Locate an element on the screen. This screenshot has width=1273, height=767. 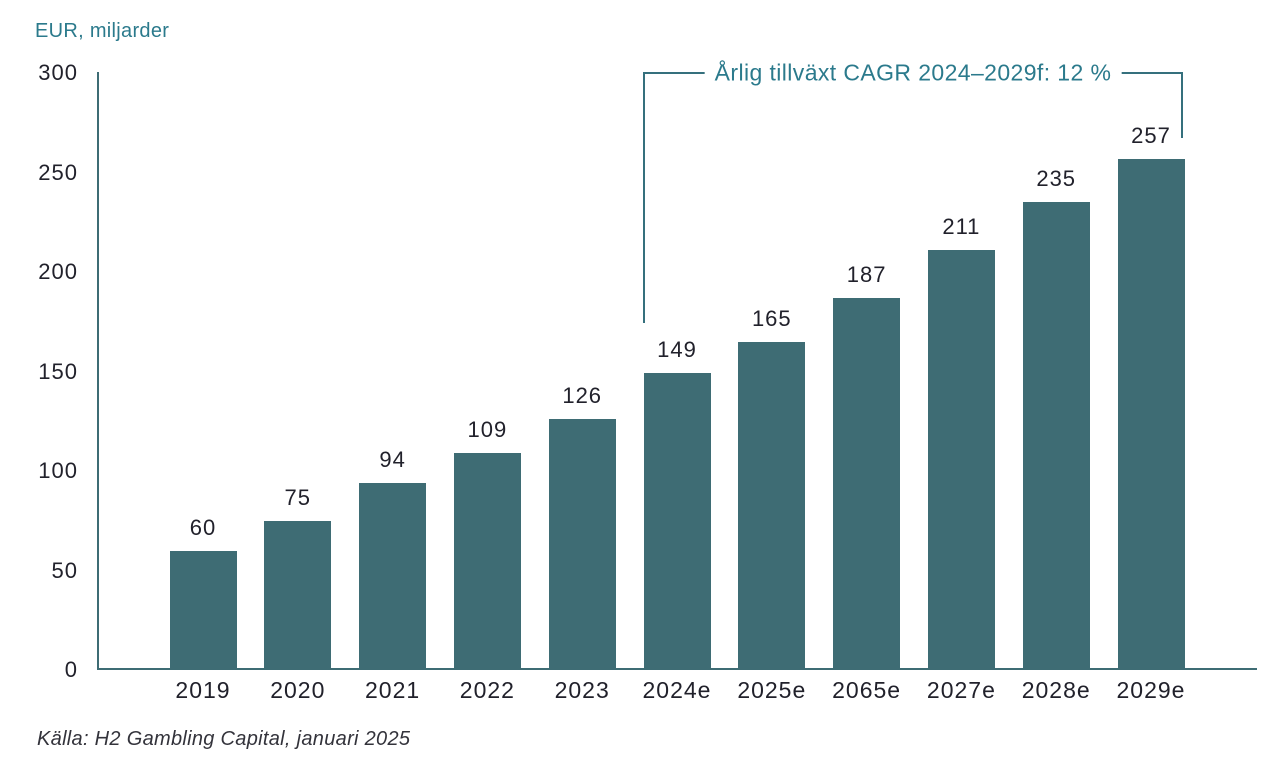
x-axis-tick-label: 2019 is located at coordinates (203, 690).